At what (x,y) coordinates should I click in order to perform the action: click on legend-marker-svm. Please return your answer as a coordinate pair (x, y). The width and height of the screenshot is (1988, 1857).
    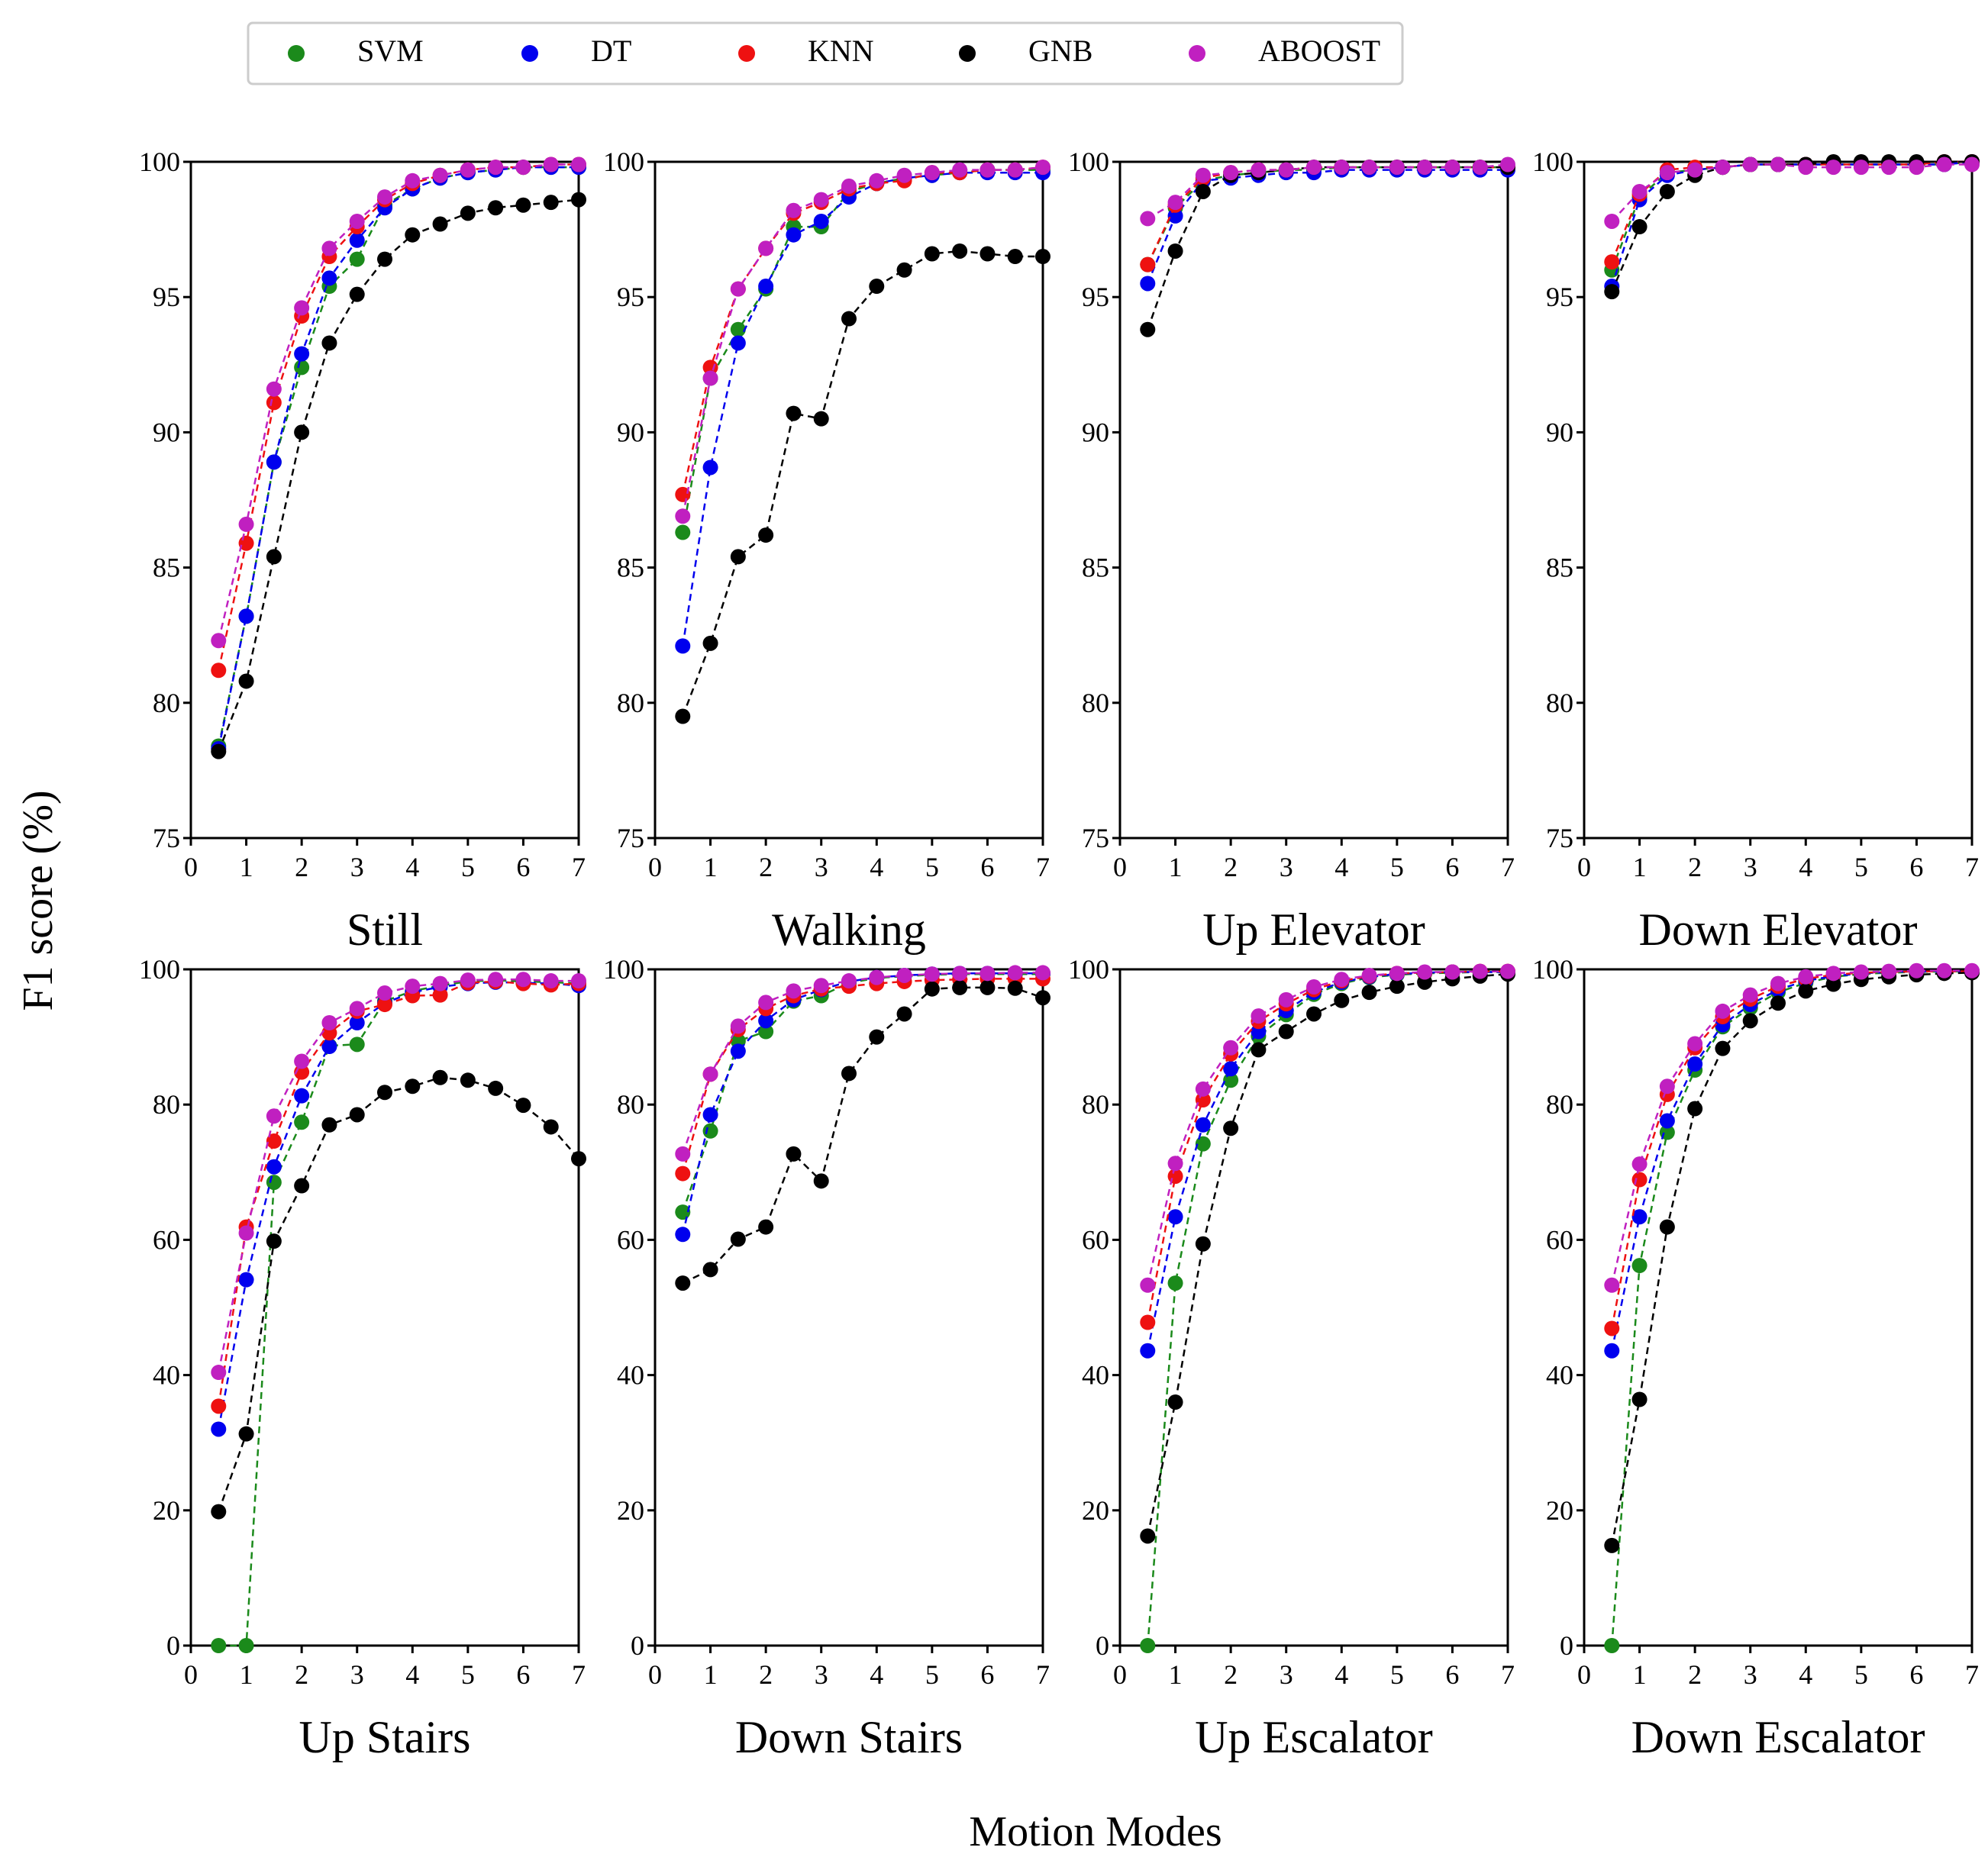
    Looking at the image, I should click on (296, 54).